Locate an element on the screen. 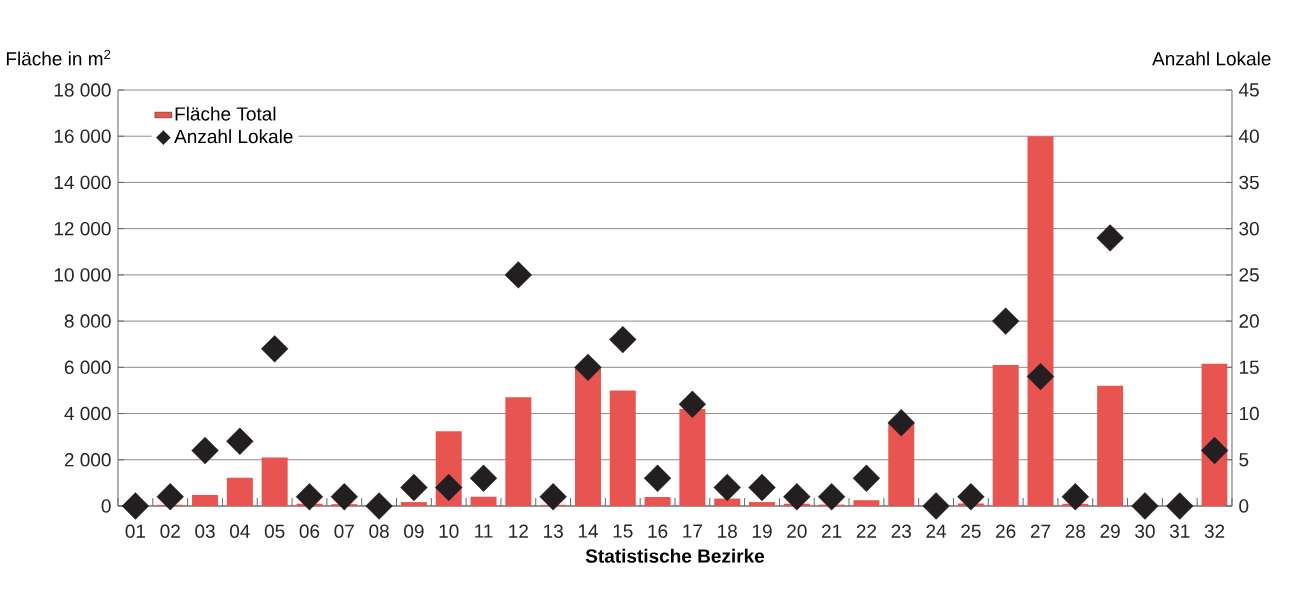  y2-tick-label: 35 is located at coordinates (1249, 182).